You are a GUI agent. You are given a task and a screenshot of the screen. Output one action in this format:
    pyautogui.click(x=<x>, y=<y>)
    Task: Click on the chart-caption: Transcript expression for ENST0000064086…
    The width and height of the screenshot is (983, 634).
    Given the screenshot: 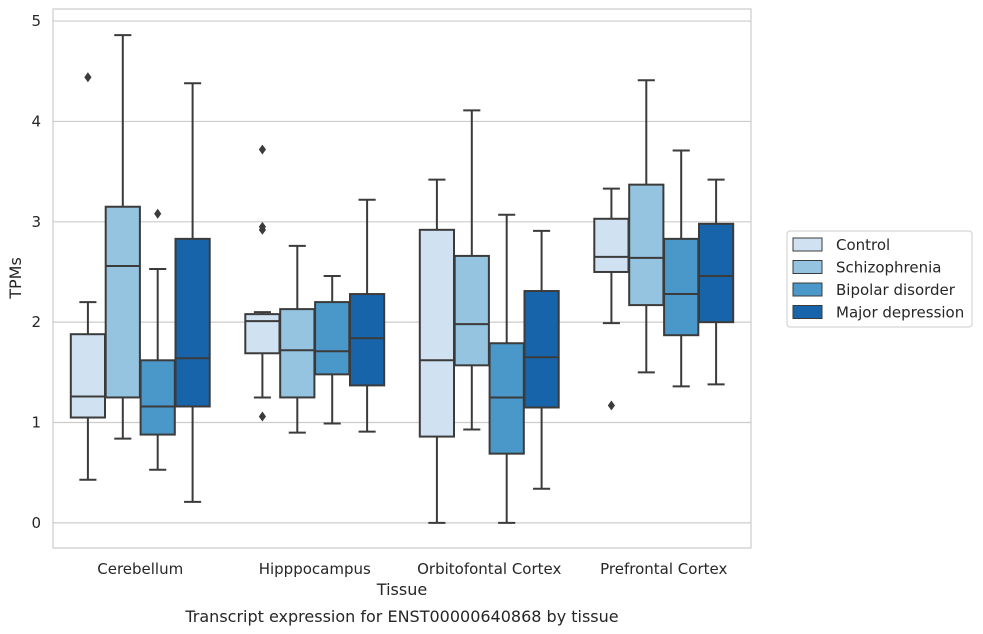 What is the action you would take?
    pyautogui.click(x=401, y=616)
    